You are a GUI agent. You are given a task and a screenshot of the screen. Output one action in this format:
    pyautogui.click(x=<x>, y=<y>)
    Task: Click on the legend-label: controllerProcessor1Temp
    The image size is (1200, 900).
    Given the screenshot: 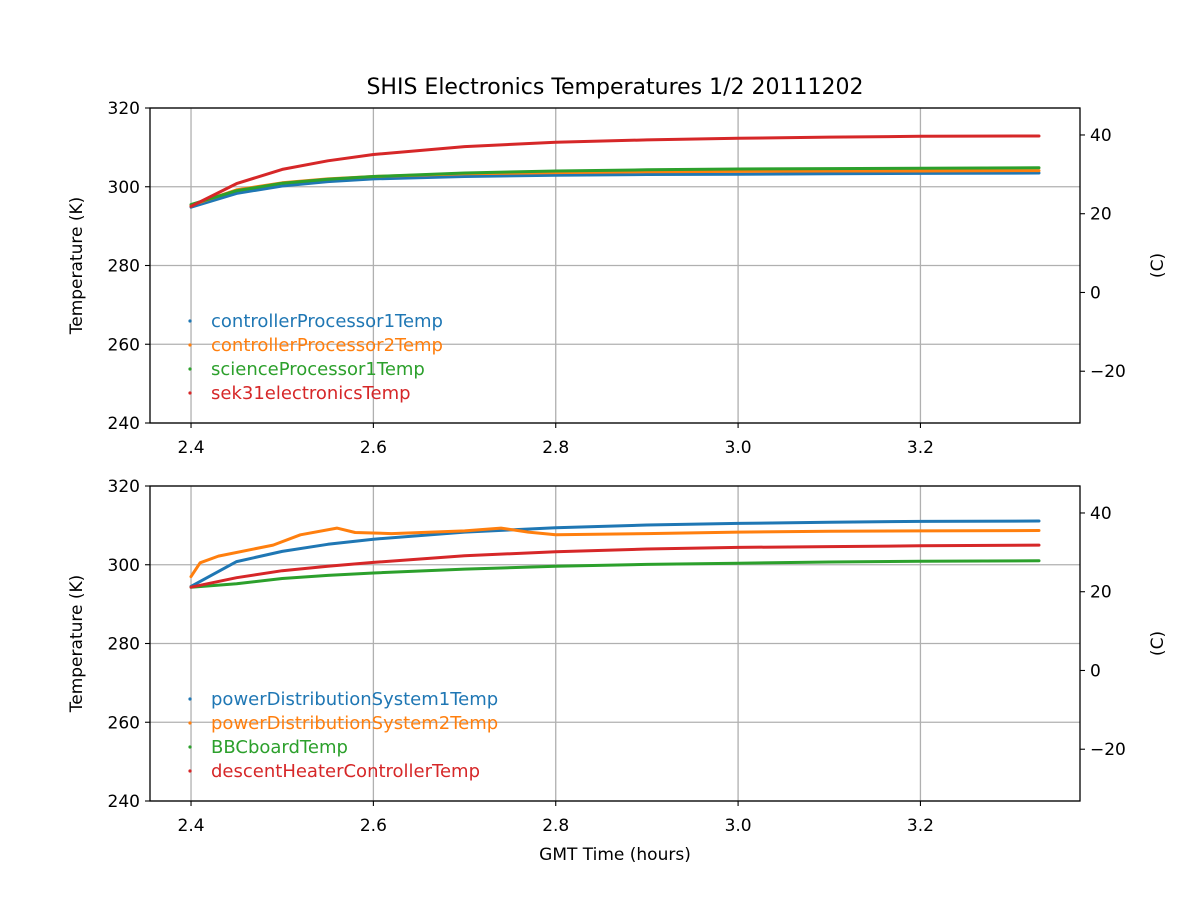 What is the action you would take?
    pyautogui.click(x=327, y=321)
    